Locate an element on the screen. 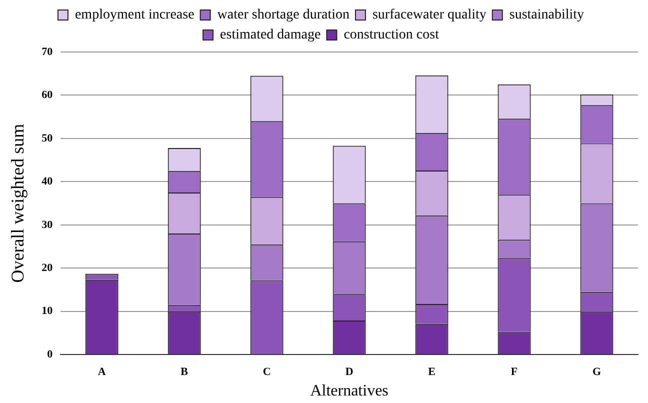 This screenshot has height=403, width=648. y-tick-label: 30 is located at coordinates (48, 224).